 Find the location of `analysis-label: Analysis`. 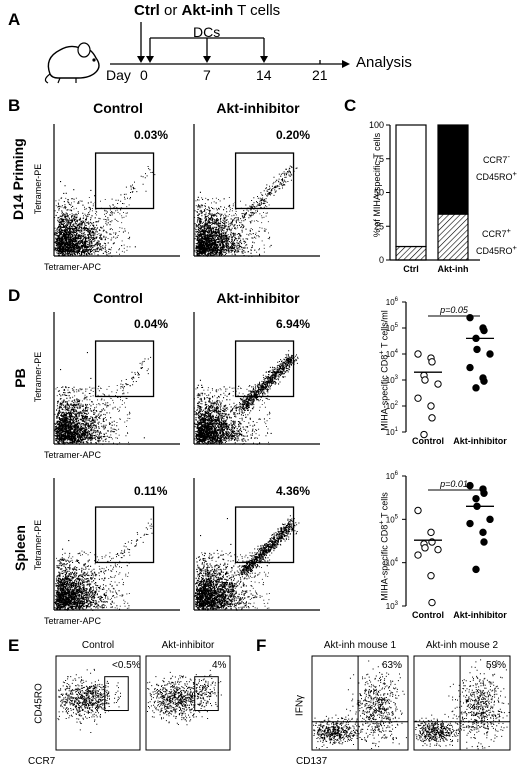

analysis-label: Analysis is located at coordinates (384, 62).